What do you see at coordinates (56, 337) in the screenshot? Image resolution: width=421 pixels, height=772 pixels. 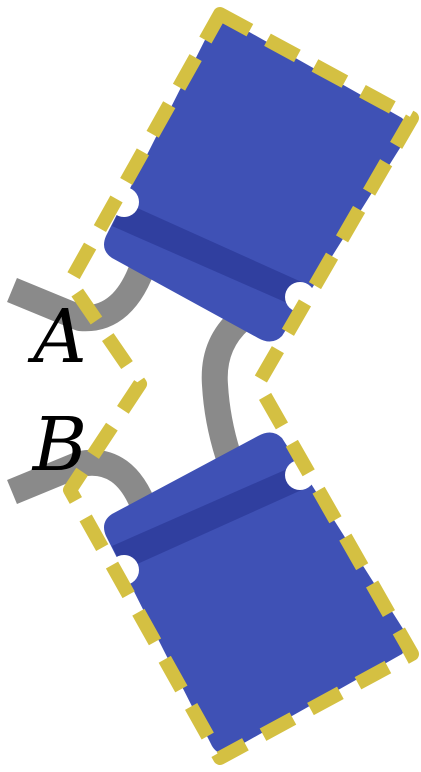 I see `terminal-label-a: A` at bounding box center [56, 337].